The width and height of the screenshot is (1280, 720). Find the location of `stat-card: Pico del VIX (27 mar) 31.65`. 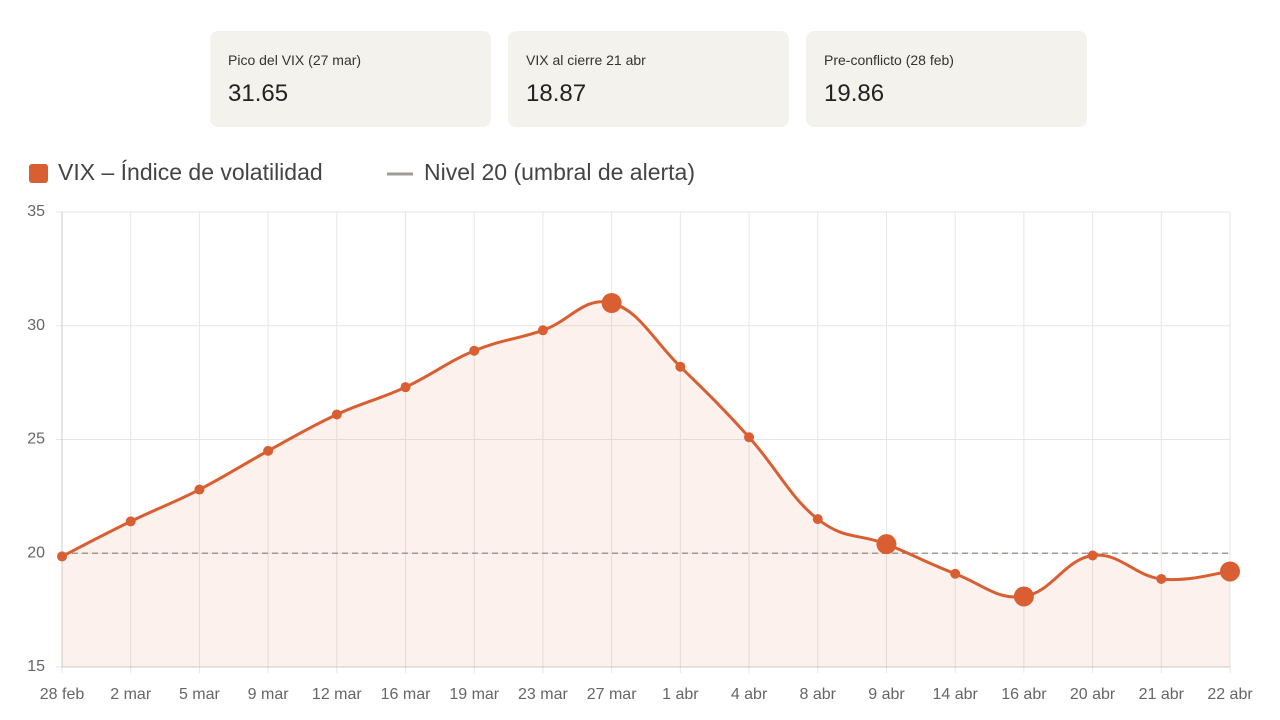

stat-card: Pico del VIX (27 mar) 31.65 is located at coordinates (350, 79).